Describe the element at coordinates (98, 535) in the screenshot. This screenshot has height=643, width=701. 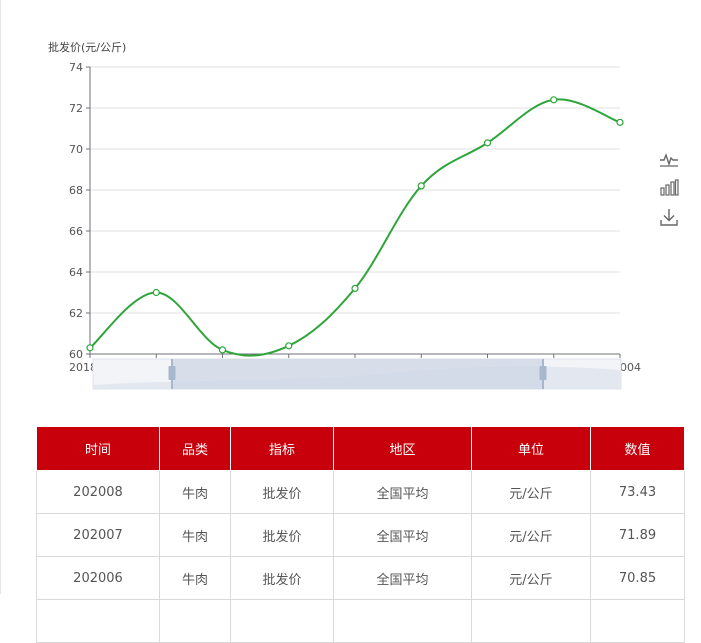
I see `cell-time: 202007` at that location.